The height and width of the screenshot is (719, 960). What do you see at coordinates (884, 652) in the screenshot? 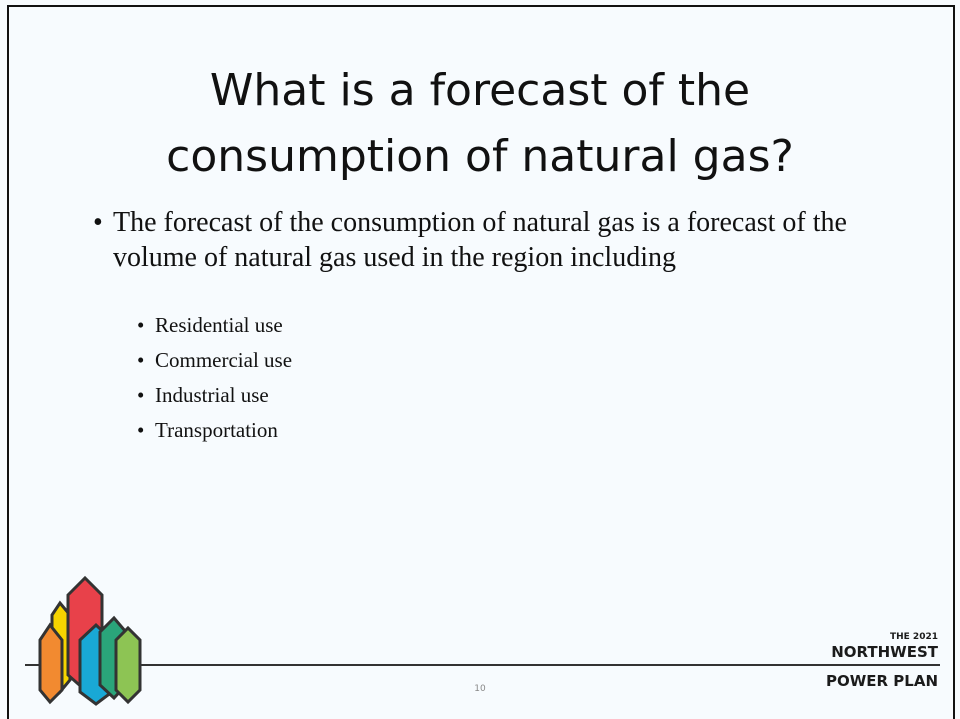
I see `logo-text: NORTHWEST` at bounding box center [884, 652].